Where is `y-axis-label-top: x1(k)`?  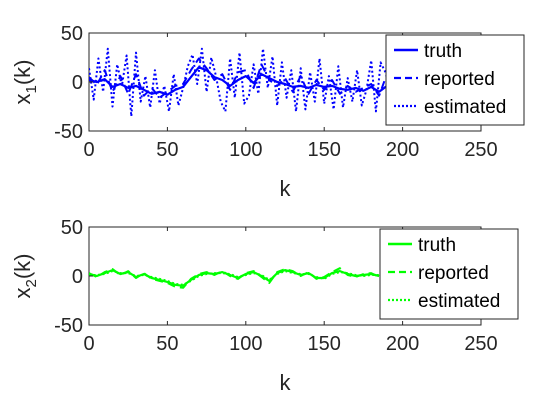
y-axis-label-top: x1(k) is located at coordinates (25, 82).